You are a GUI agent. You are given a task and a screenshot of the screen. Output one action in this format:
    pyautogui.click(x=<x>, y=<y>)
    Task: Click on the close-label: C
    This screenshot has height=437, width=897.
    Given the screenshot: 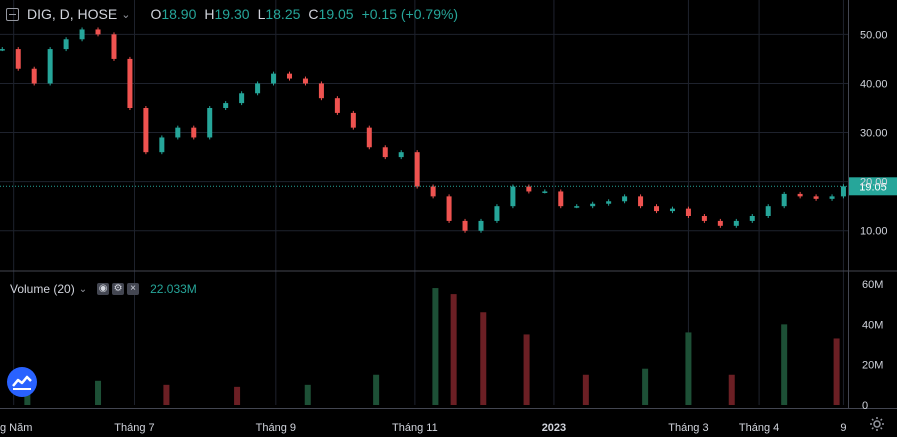 What is the action you would take?
    pyautogui.click(x=313, y=14)
    